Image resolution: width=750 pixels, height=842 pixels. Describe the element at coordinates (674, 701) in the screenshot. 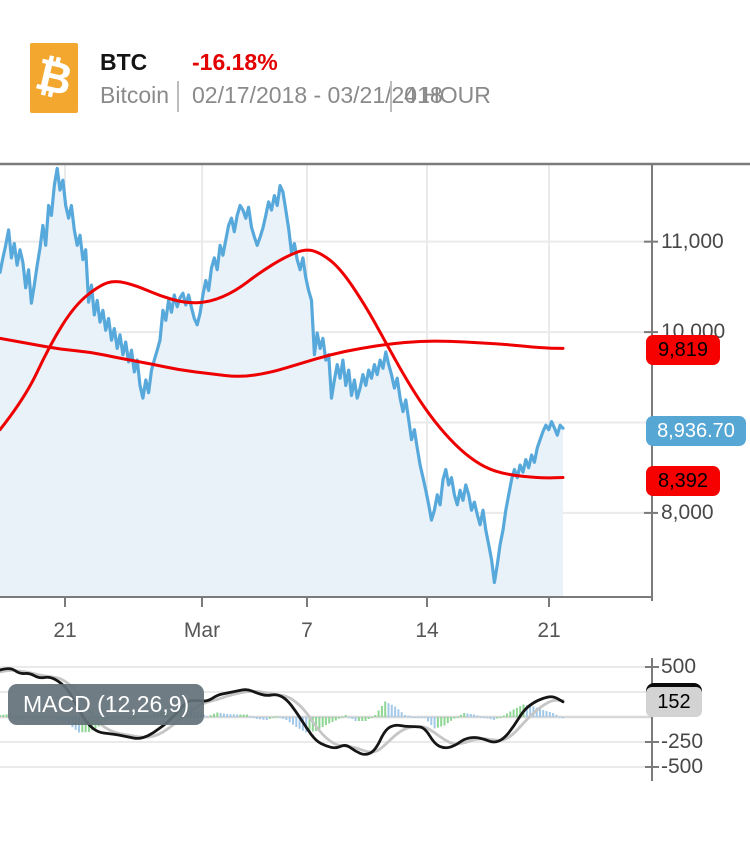

I see `macd-value-badge: 152` at that location.